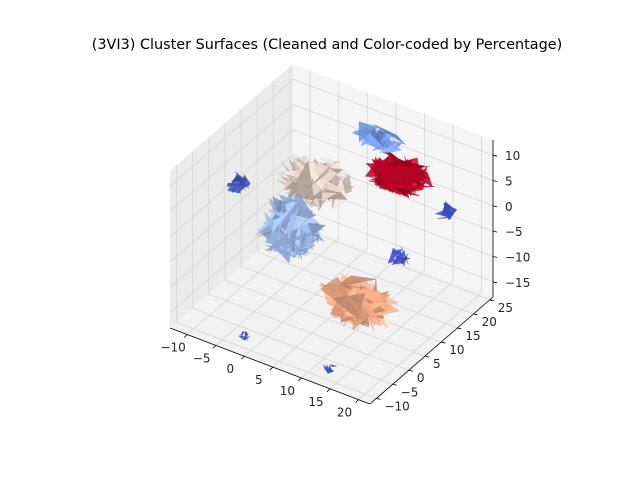 This screenshot has height=480, width=640. Describe the element at coordinates (505, 308) in the screenshot. I see `y-tick-label: 25` at that location.